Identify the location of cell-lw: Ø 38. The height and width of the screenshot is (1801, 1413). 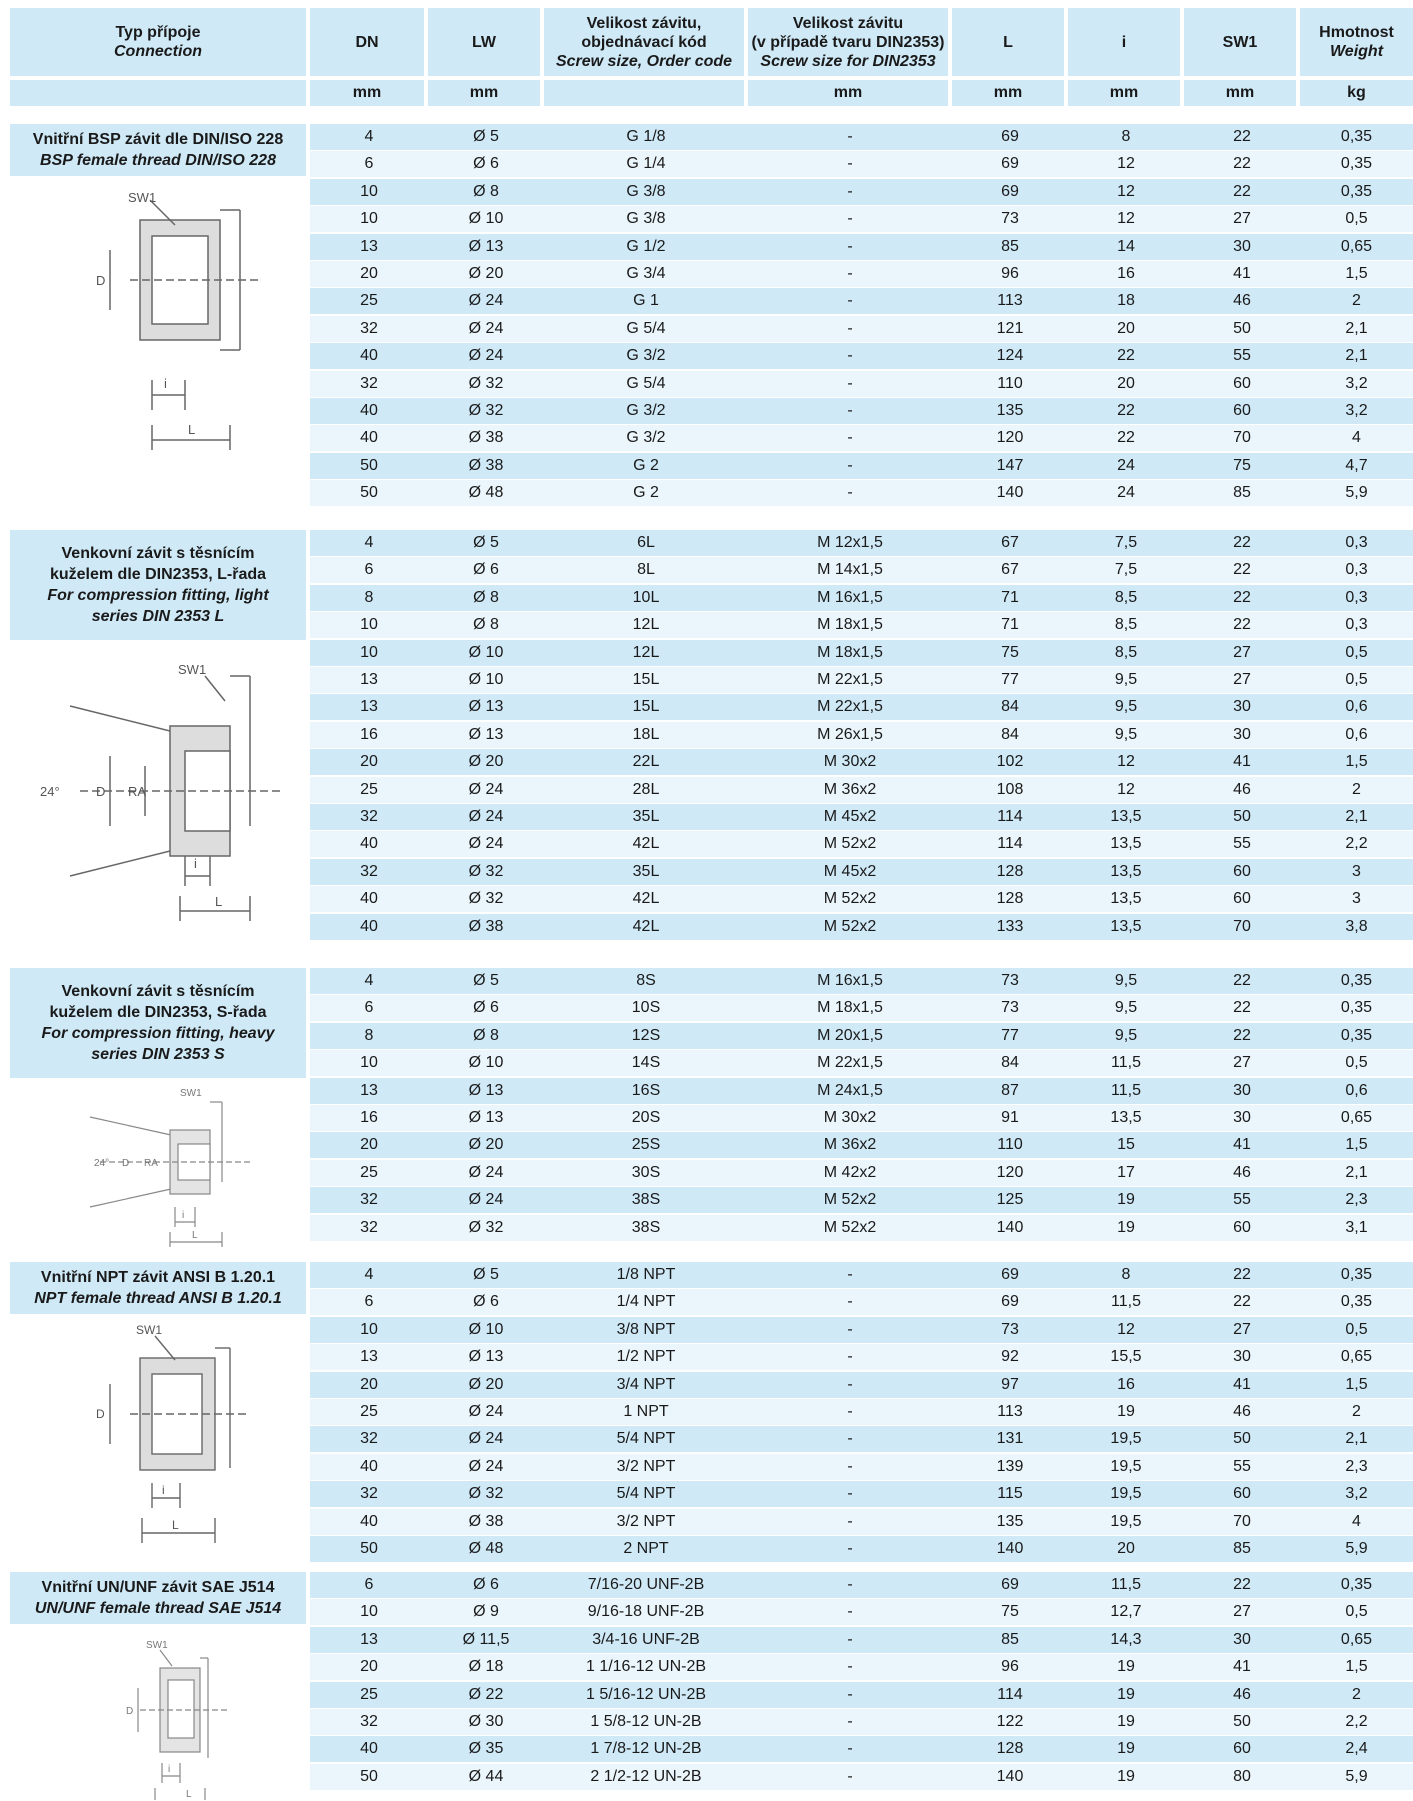
(486, 465).